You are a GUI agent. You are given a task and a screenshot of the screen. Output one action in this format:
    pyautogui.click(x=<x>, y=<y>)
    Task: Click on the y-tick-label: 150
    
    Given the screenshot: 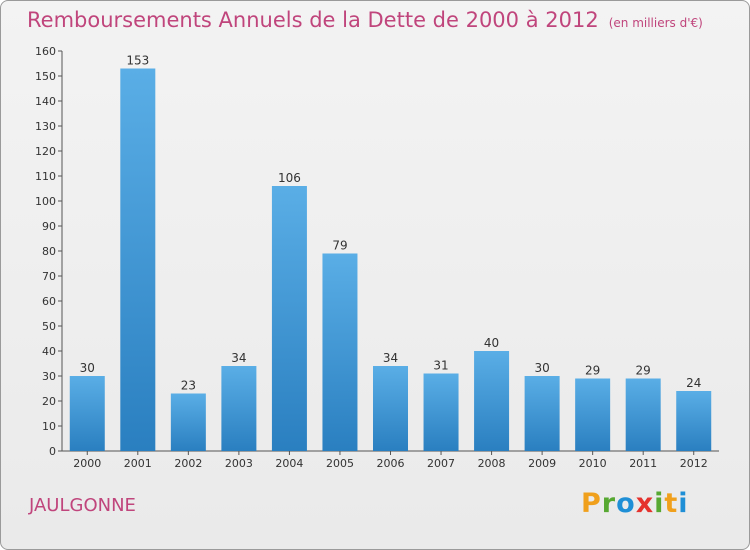 What is the action you would take?
    pyautogui.click(x=45, y=76)
    